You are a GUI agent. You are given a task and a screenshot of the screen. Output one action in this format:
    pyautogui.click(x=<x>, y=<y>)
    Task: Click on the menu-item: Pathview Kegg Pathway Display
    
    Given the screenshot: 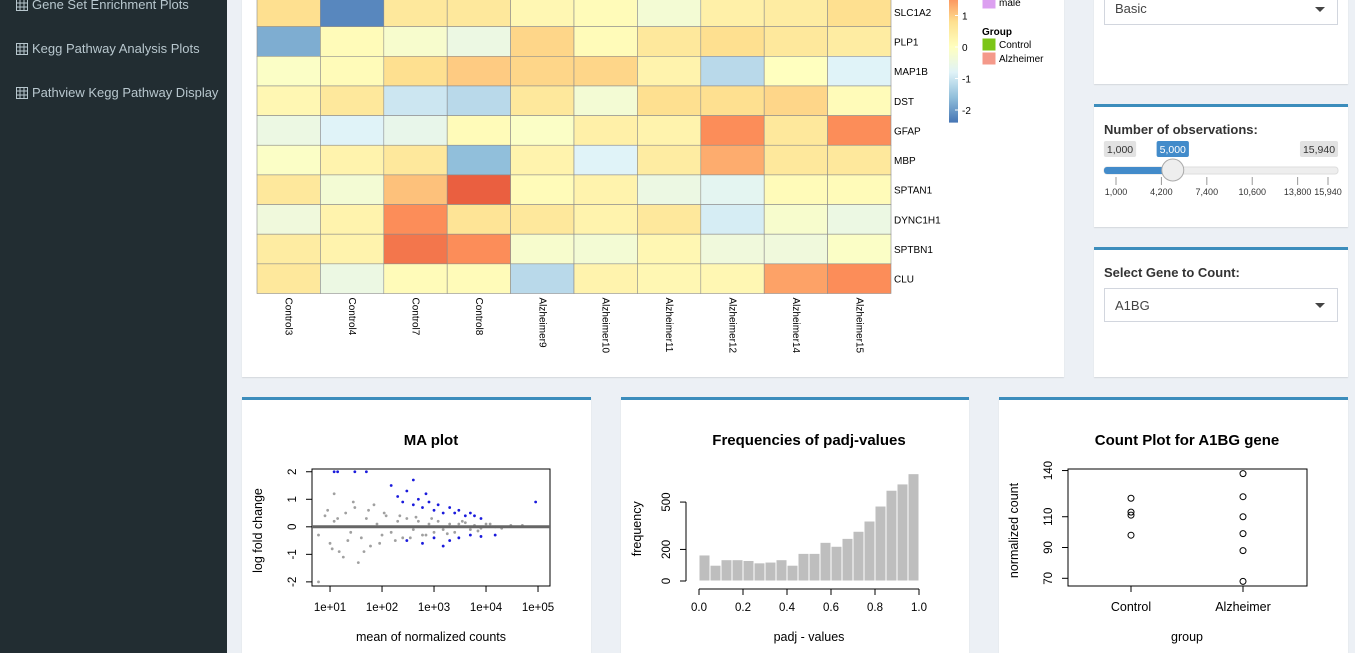 What is the action you would take?
    pyautogui.click(x=117, y=92)
    